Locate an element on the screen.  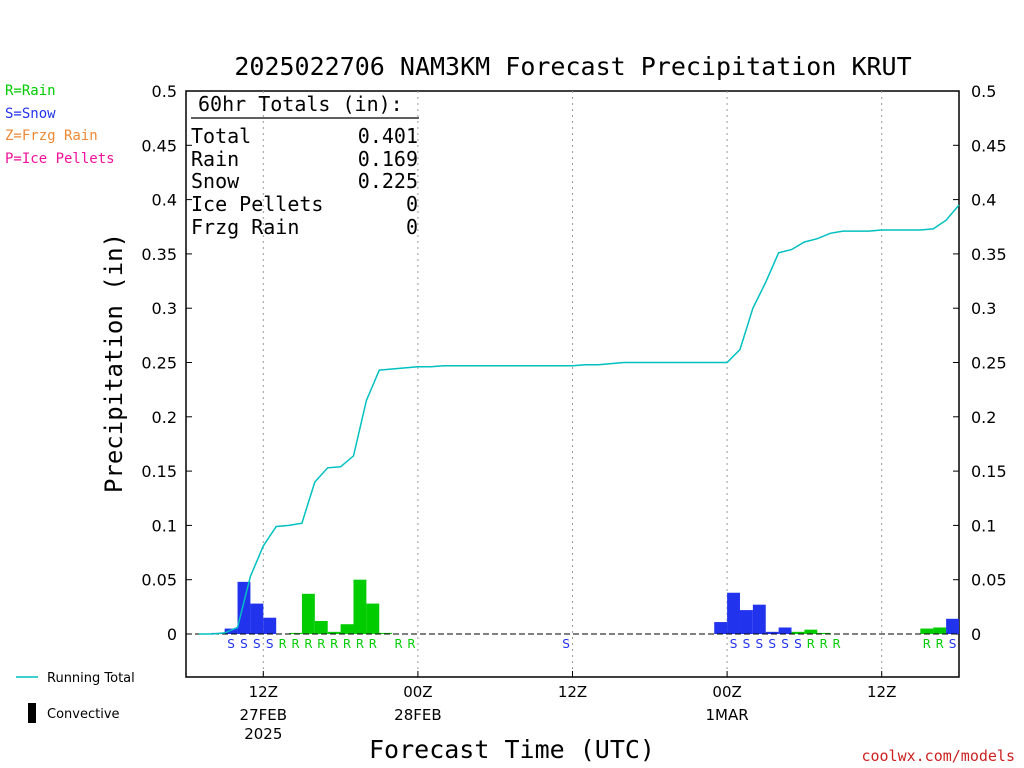
y-tick-label-right: 0.3 is located at coordinates (983, 308).